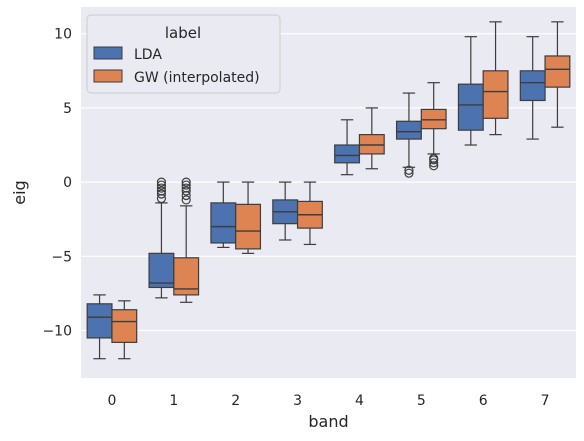 The width and height of the screenshot is (584, 441). I want to click on x-tick-label: 1, so click(173, 401).